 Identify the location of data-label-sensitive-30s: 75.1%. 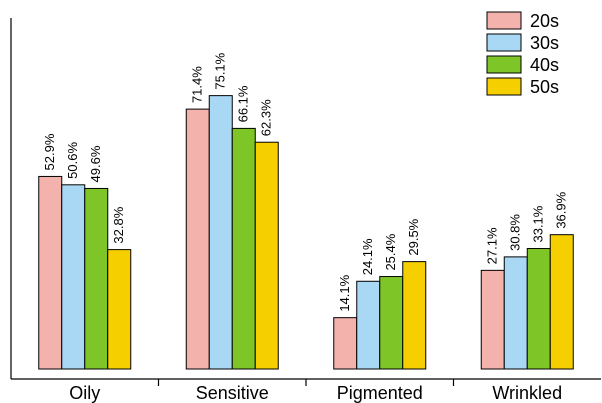
(220, 70).